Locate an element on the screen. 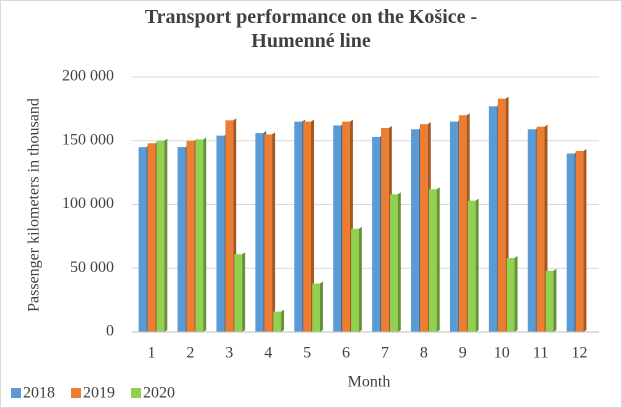 This screenshot has height=408, width=622. x-tick-label: 5 is located at coordinates (307, 353).